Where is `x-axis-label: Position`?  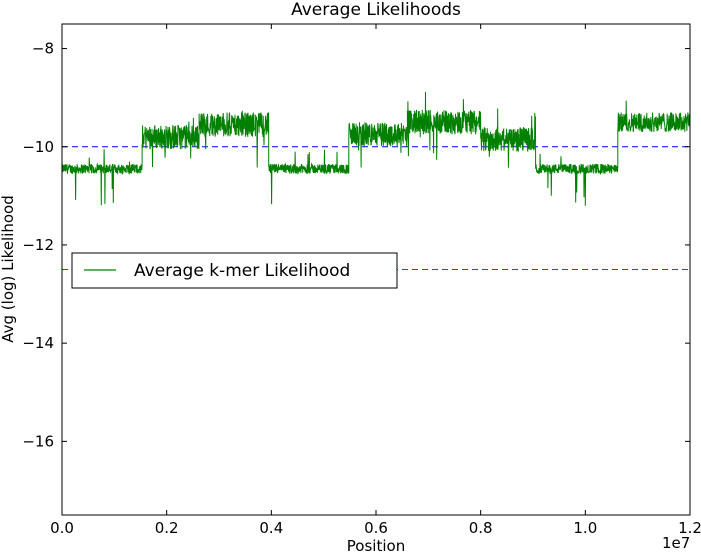
x-axis-label: Position is located at coordinates (376, 544).